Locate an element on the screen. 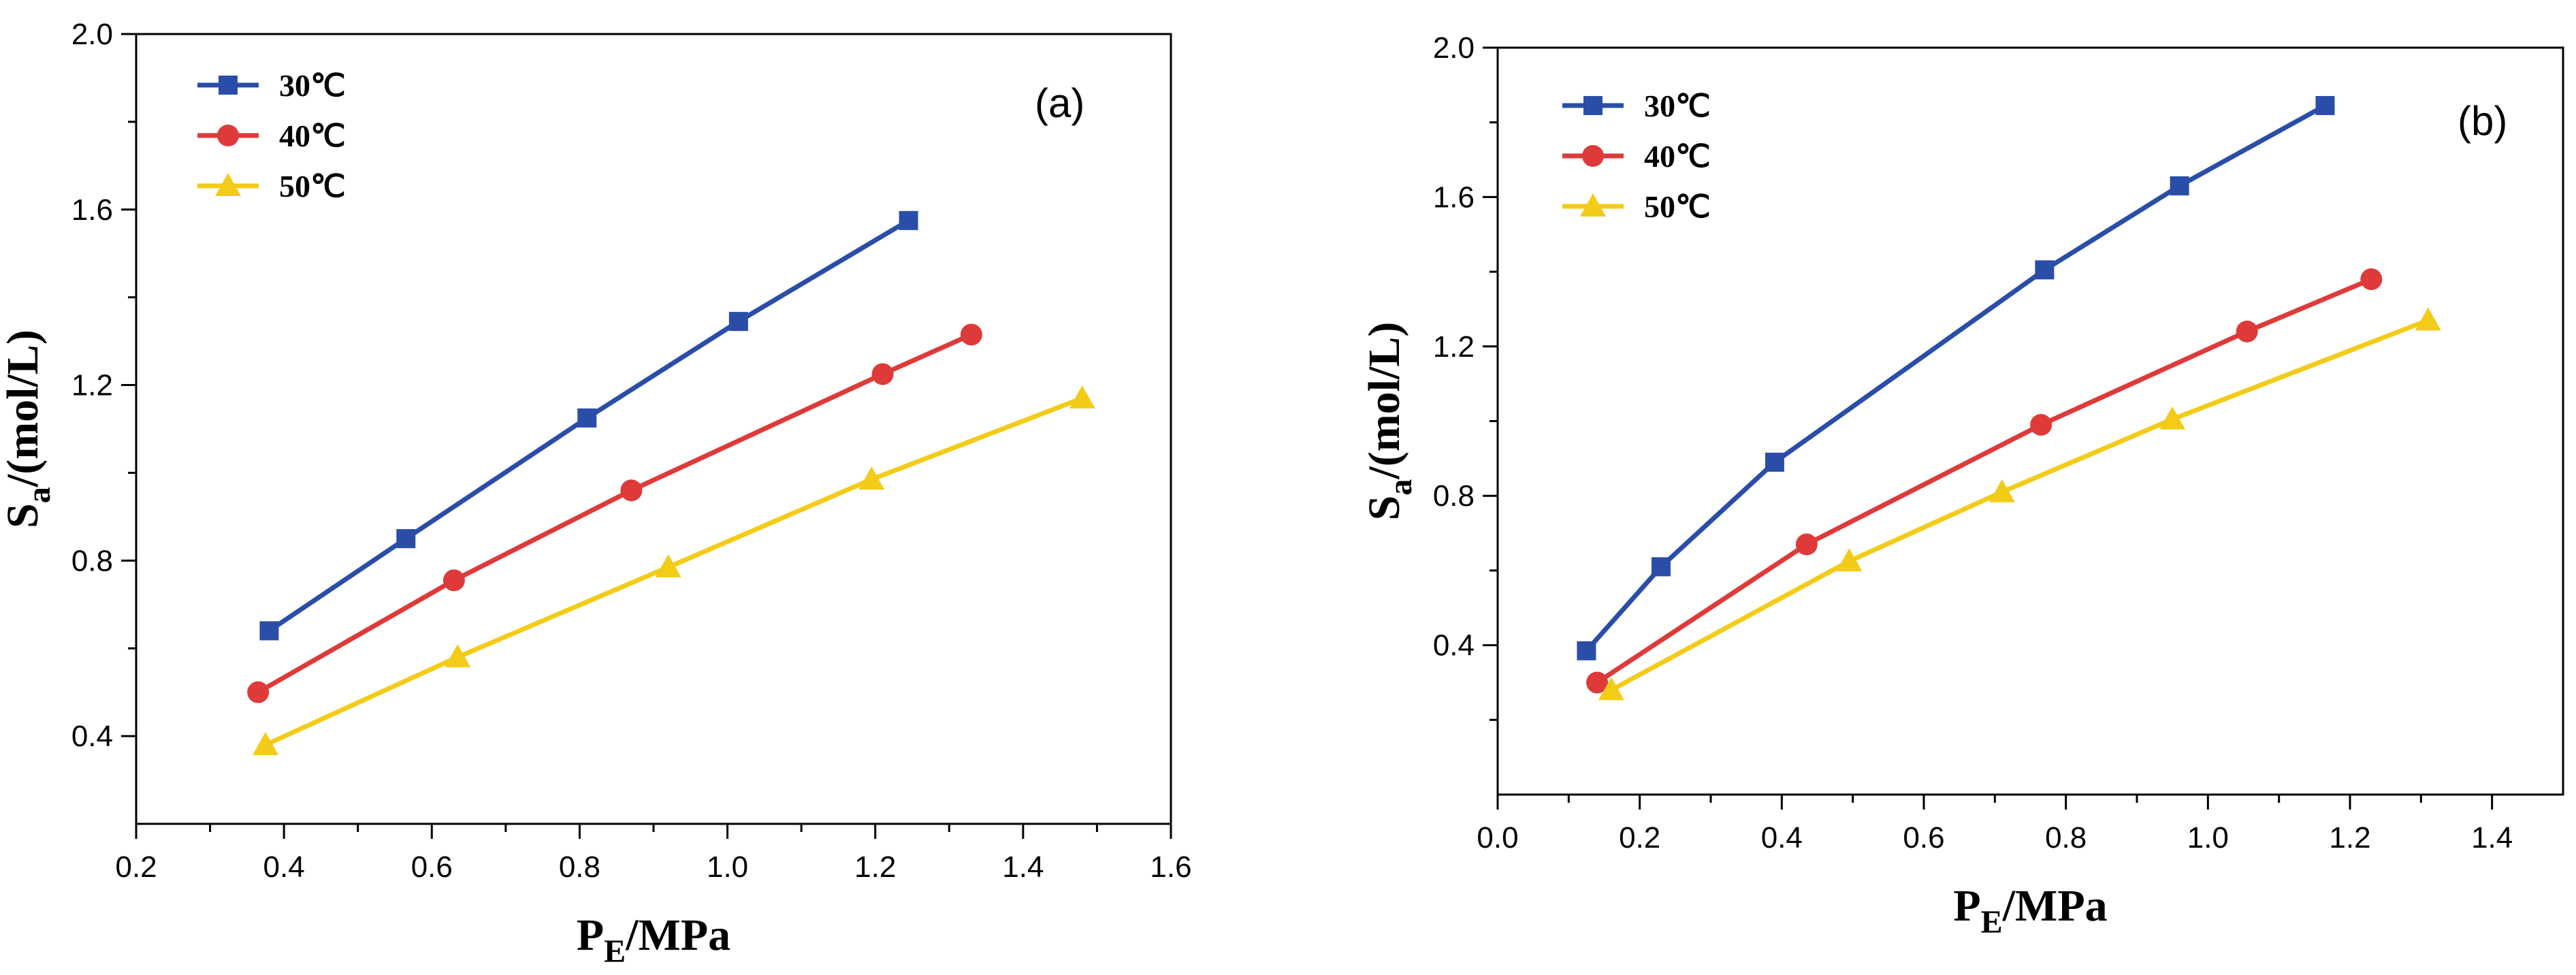 The height and width of the screenshot is (975, 2576). x-tick-label: 0.0 is located at coordinates (1498, 837).